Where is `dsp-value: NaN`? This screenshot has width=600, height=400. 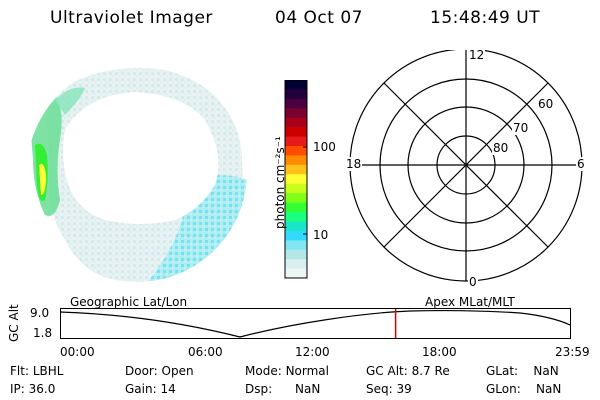 dsp-value: NaN is located at coordinates (308, 389).